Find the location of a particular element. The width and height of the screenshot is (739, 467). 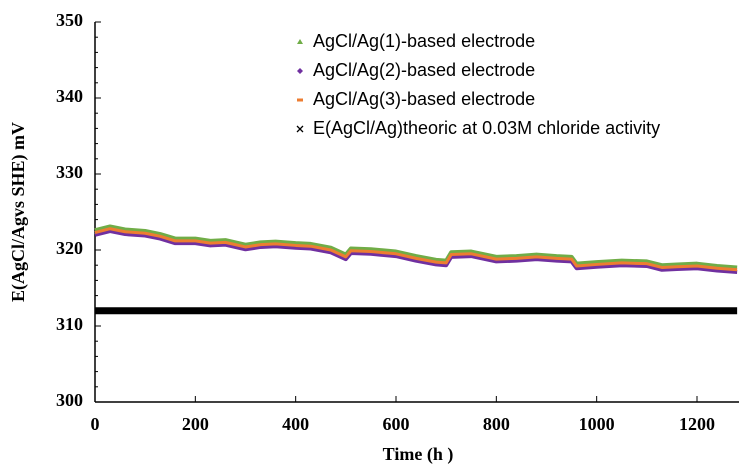

x-tick-label: 0 is located at coordinates (95, 424).